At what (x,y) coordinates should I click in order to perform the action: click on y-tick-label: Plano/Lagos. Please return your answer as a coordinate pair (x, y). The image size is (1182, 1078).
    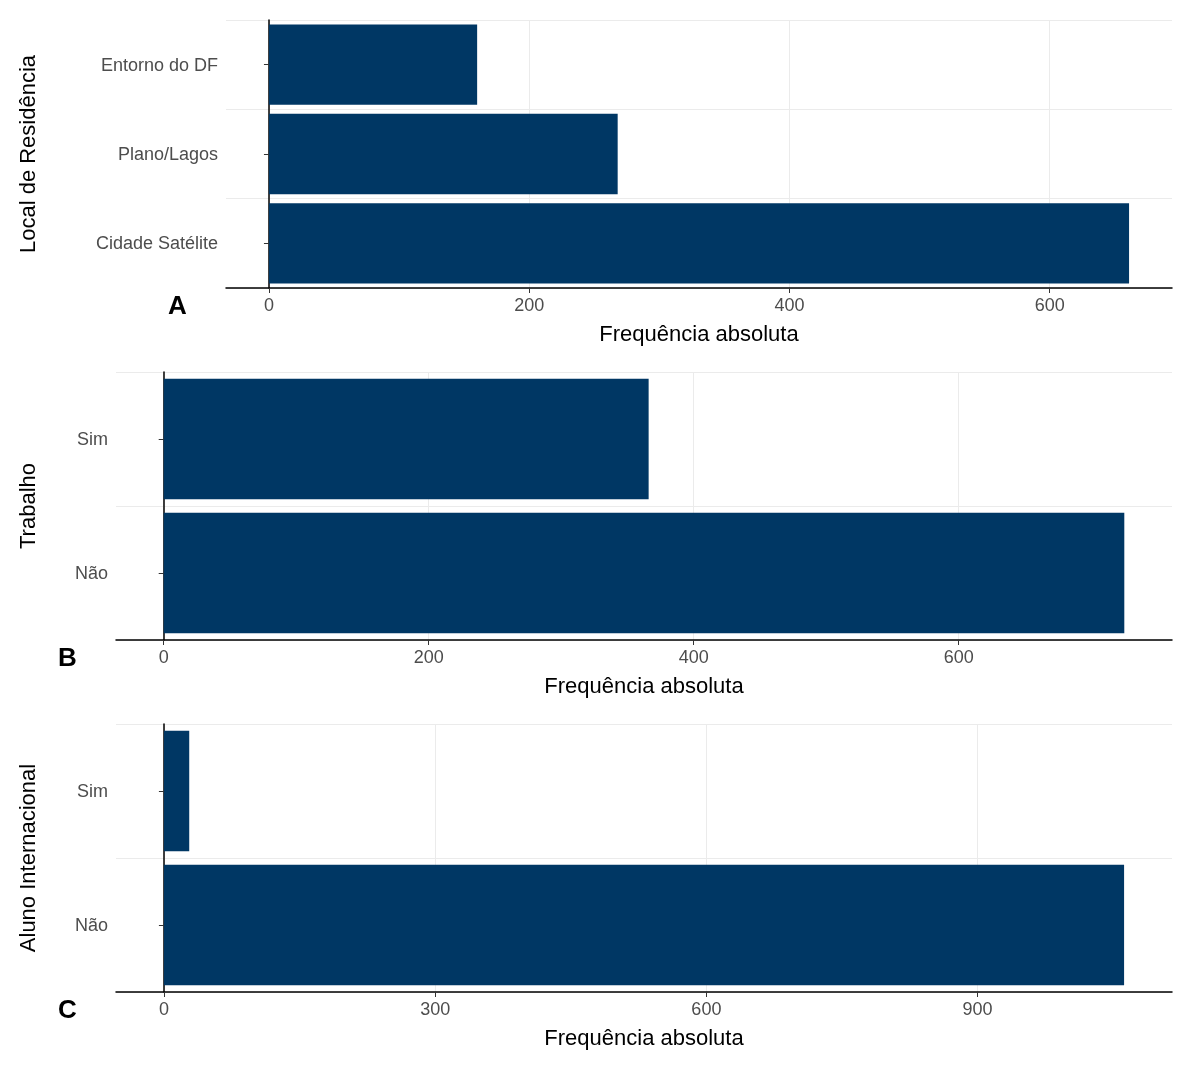
    Looking at the image, I should click on (167, 154).